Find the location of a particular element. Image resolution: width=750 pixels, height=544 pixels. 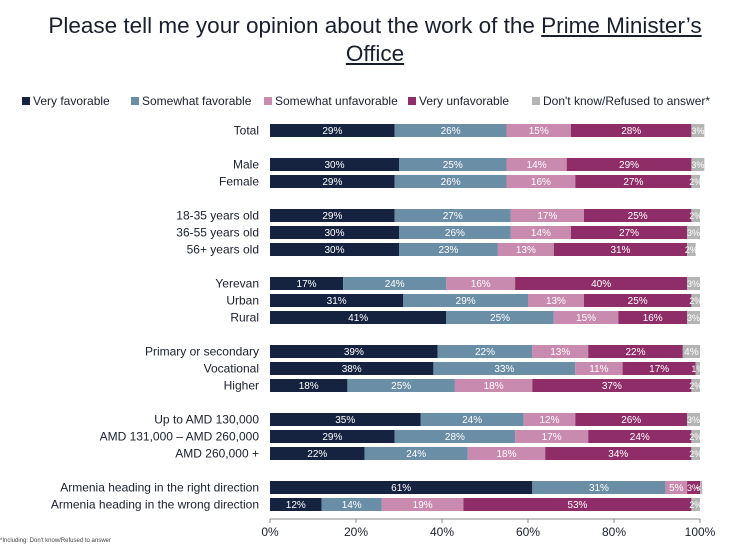

data-label: 5% is located at coordinates (676, 488).